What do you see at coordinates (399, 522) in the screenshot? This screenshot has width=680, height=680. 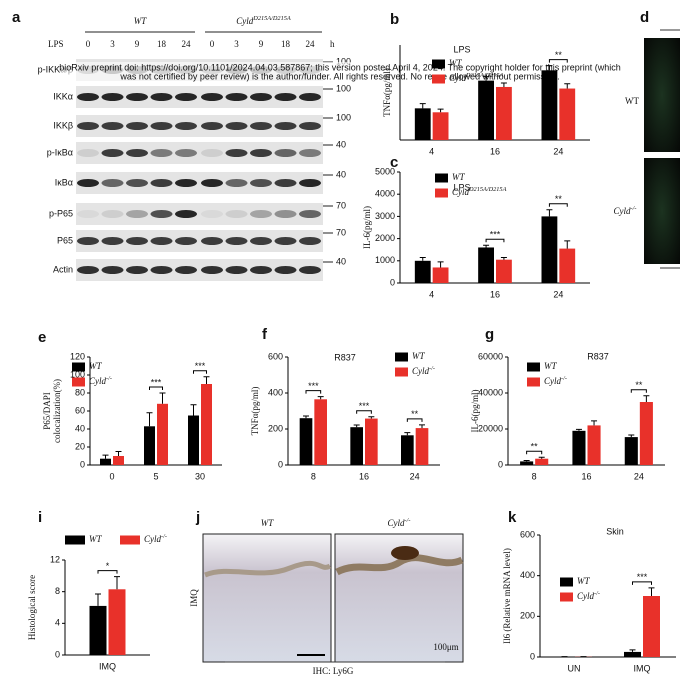 I see `column-label: Cyld-/-` at bounding box center [399, 522].